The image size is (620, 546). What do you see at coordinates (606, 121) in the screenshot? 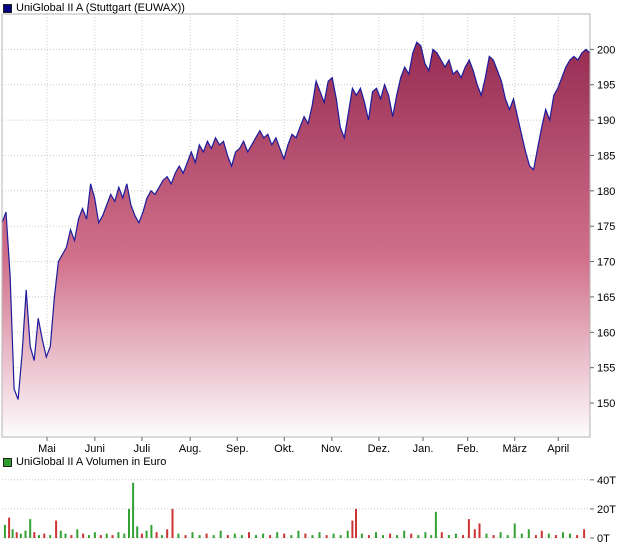
I see `svg-text: 190` at bounding box center [606, 121].